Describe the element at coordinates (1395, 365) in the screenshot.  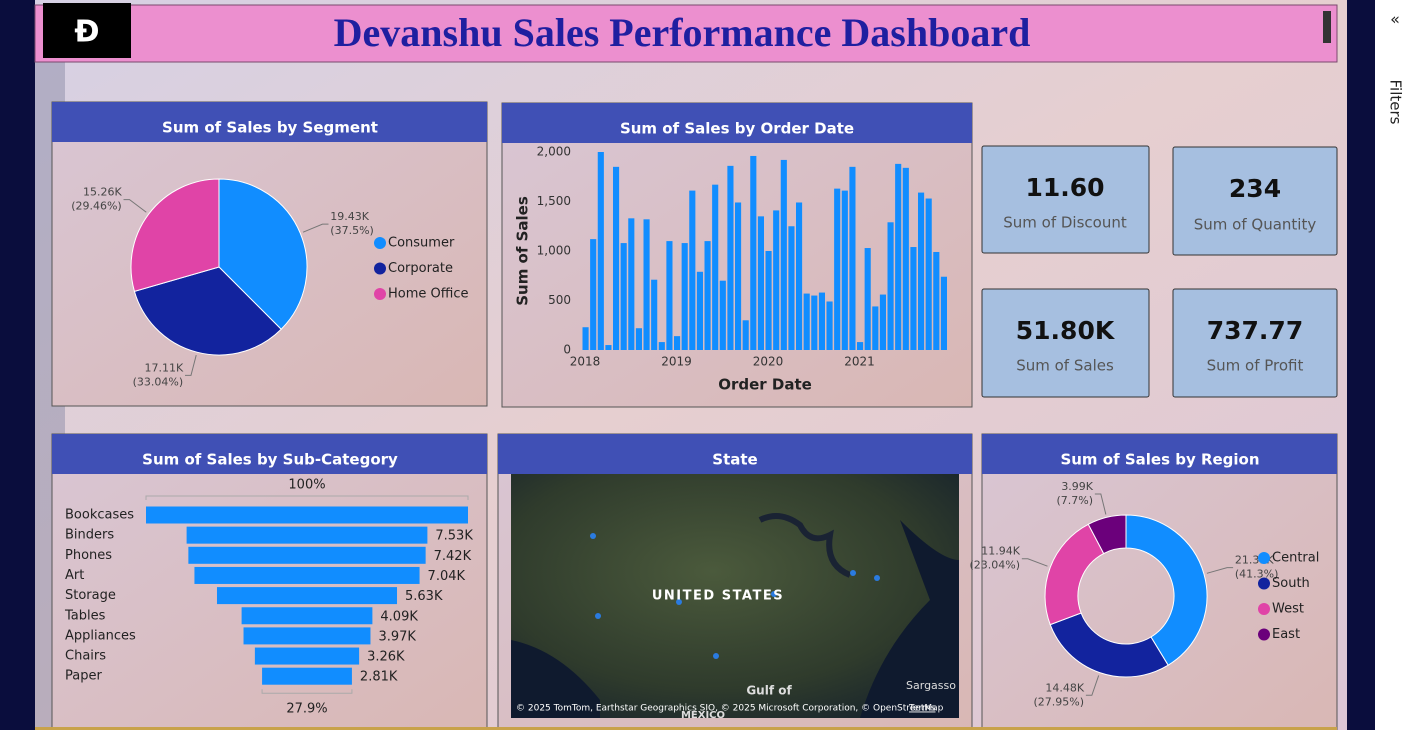
I see `sidebar` at that location.